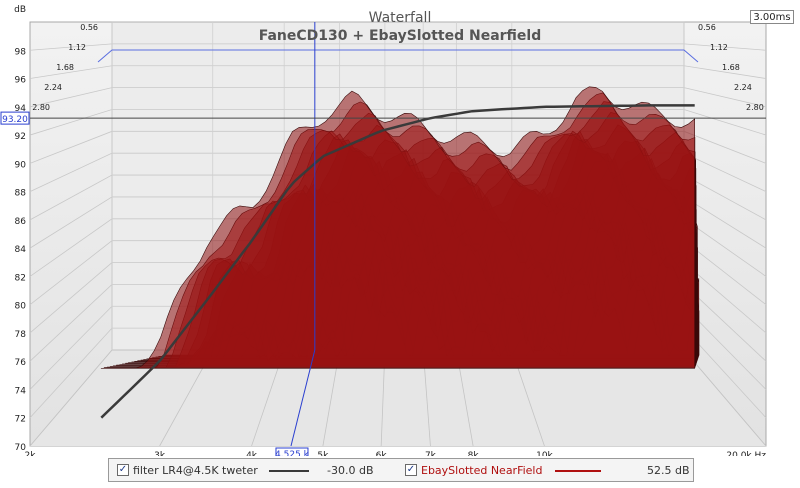  What do you see at coordinates (195, 470) in the screenshot?
I see `legend-series-name-filter: filter LR4@4.5K tweter` at bounding box center [195, 470].